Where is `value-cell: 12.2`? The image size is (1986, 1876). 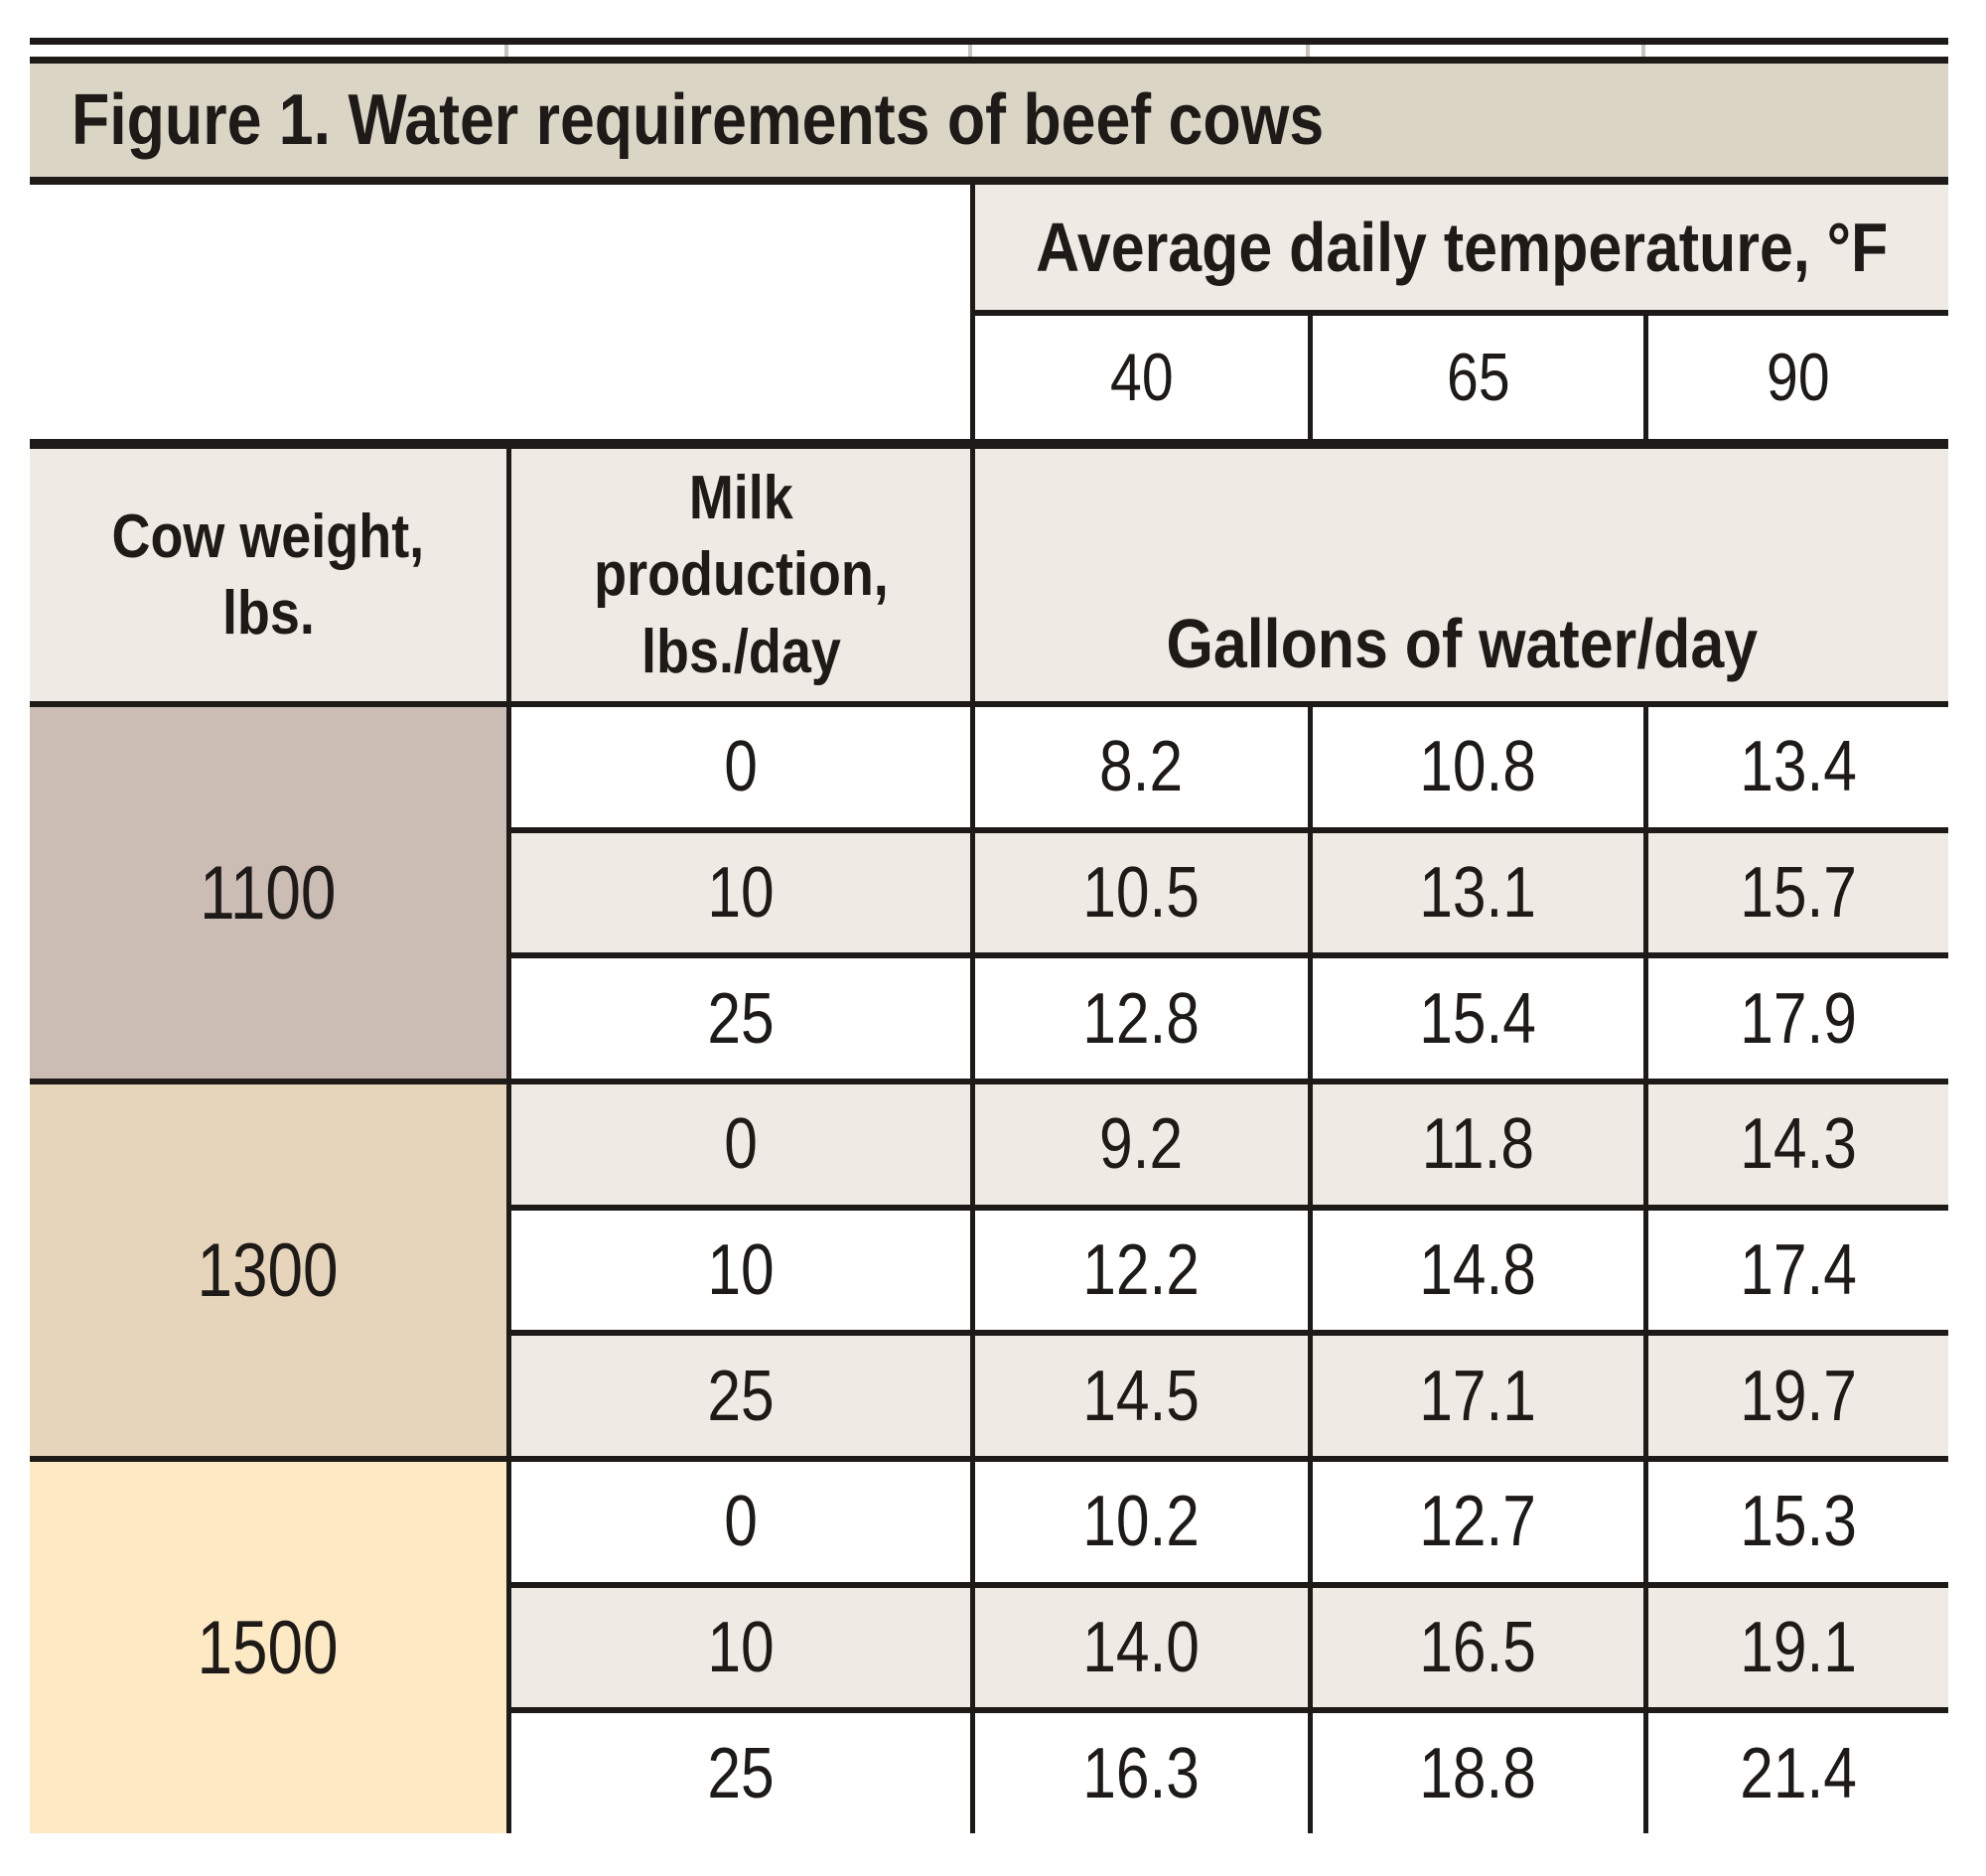 value-cell: 12.2 is located at coordinates (1139, 1271).